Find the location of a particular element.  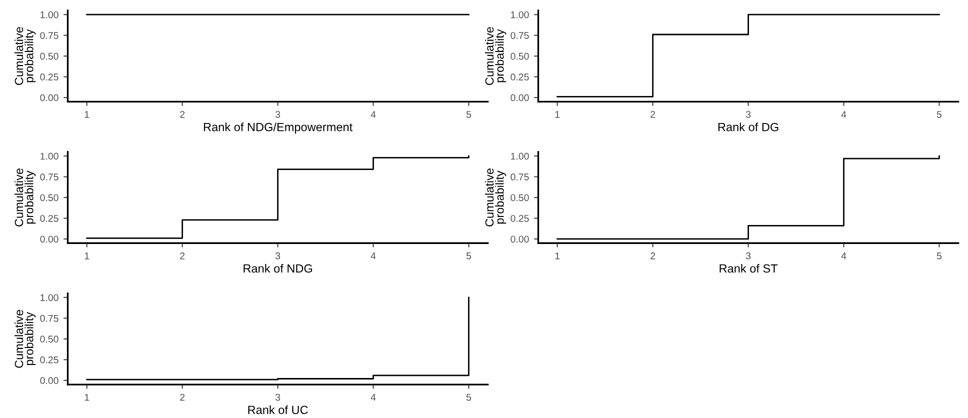

x-axis-title: Rank of NDG/Empowerment is located at coordinates (278, 128).